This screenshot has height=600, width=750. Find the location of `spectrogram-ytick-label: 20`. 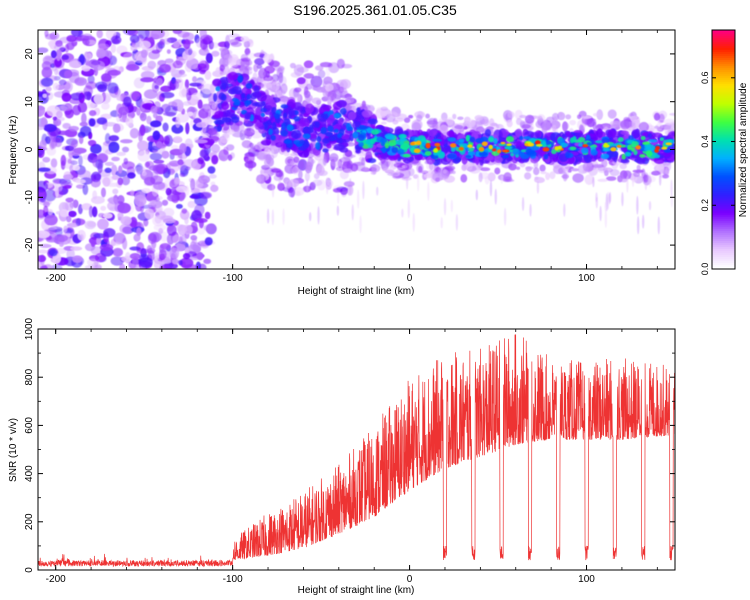

spectrogram-ytick-label: 20 is located at coordinates (29, 54).